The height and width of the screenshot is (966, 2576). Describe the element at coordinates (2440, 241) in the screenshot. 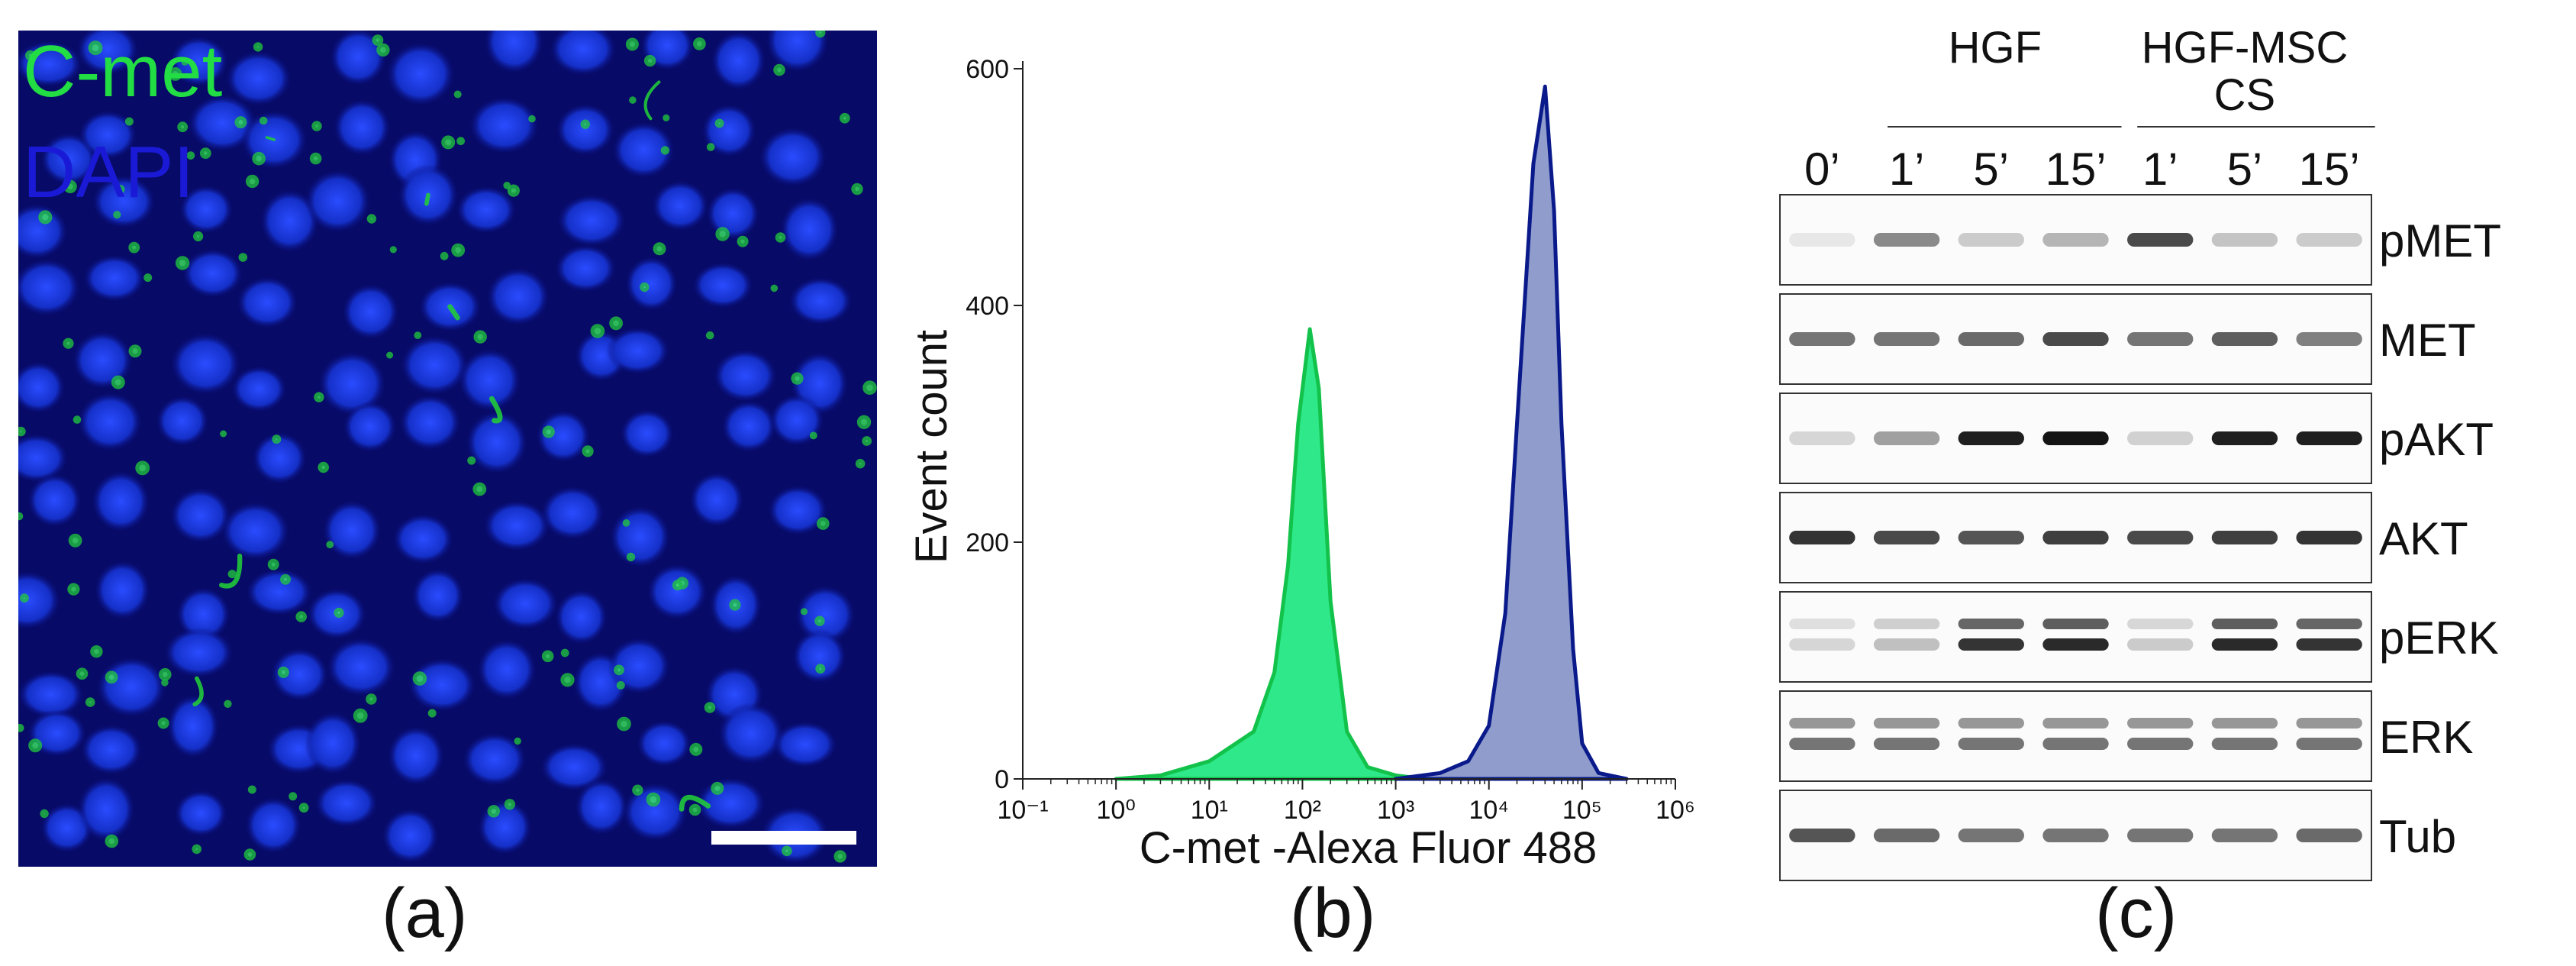

I see `blot-label: pMET` at that location.